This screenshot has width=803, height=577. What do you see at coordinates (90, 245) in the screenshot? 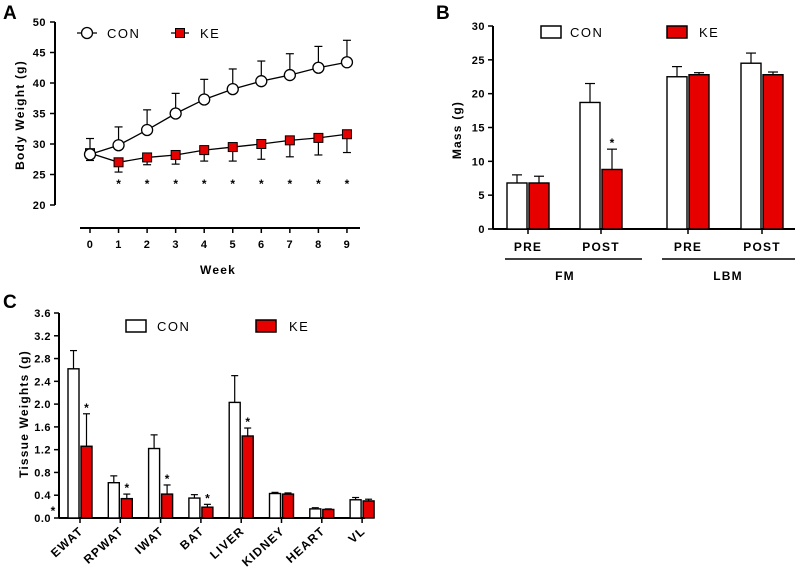
I see `panel-a-xtick-label: 0` at bounding box center [90, 245].